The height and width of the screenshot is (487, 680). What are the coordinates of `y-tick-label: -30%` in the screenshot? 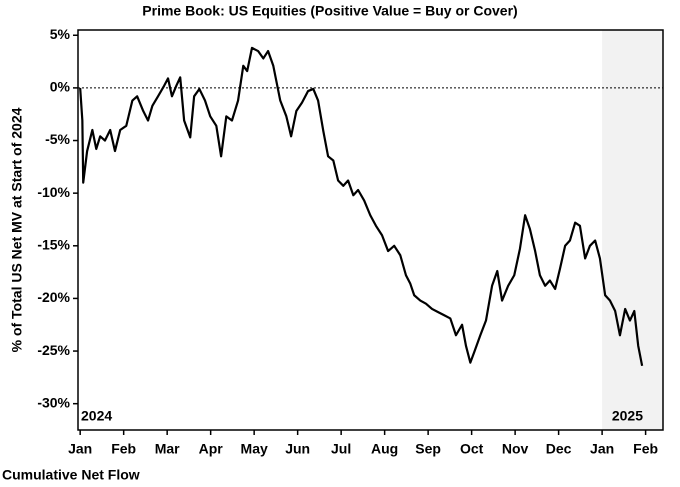 It's located at (53, 402).